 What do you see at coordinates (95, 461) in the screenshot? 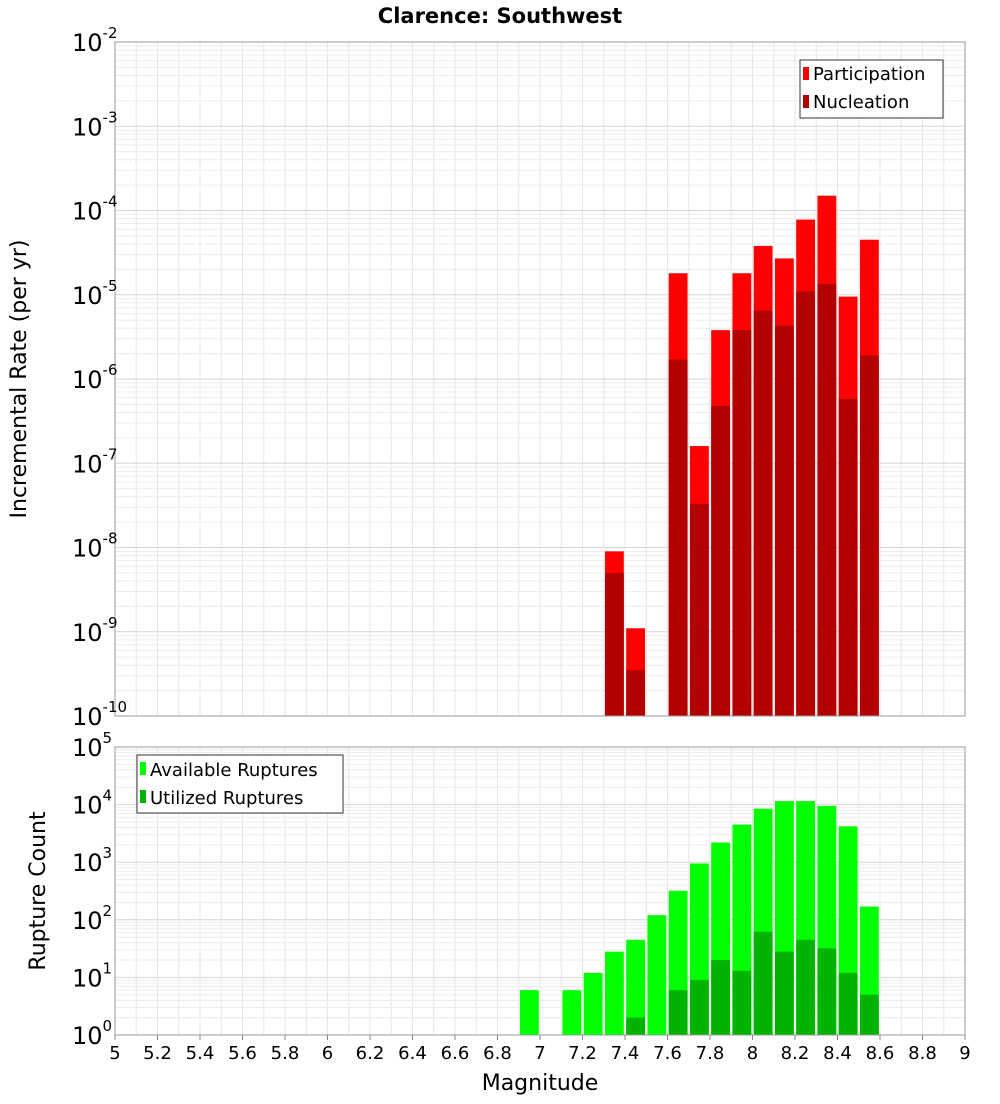
I see `y-tick-label: 10⁻⁷` at bounding box center [95, 461].